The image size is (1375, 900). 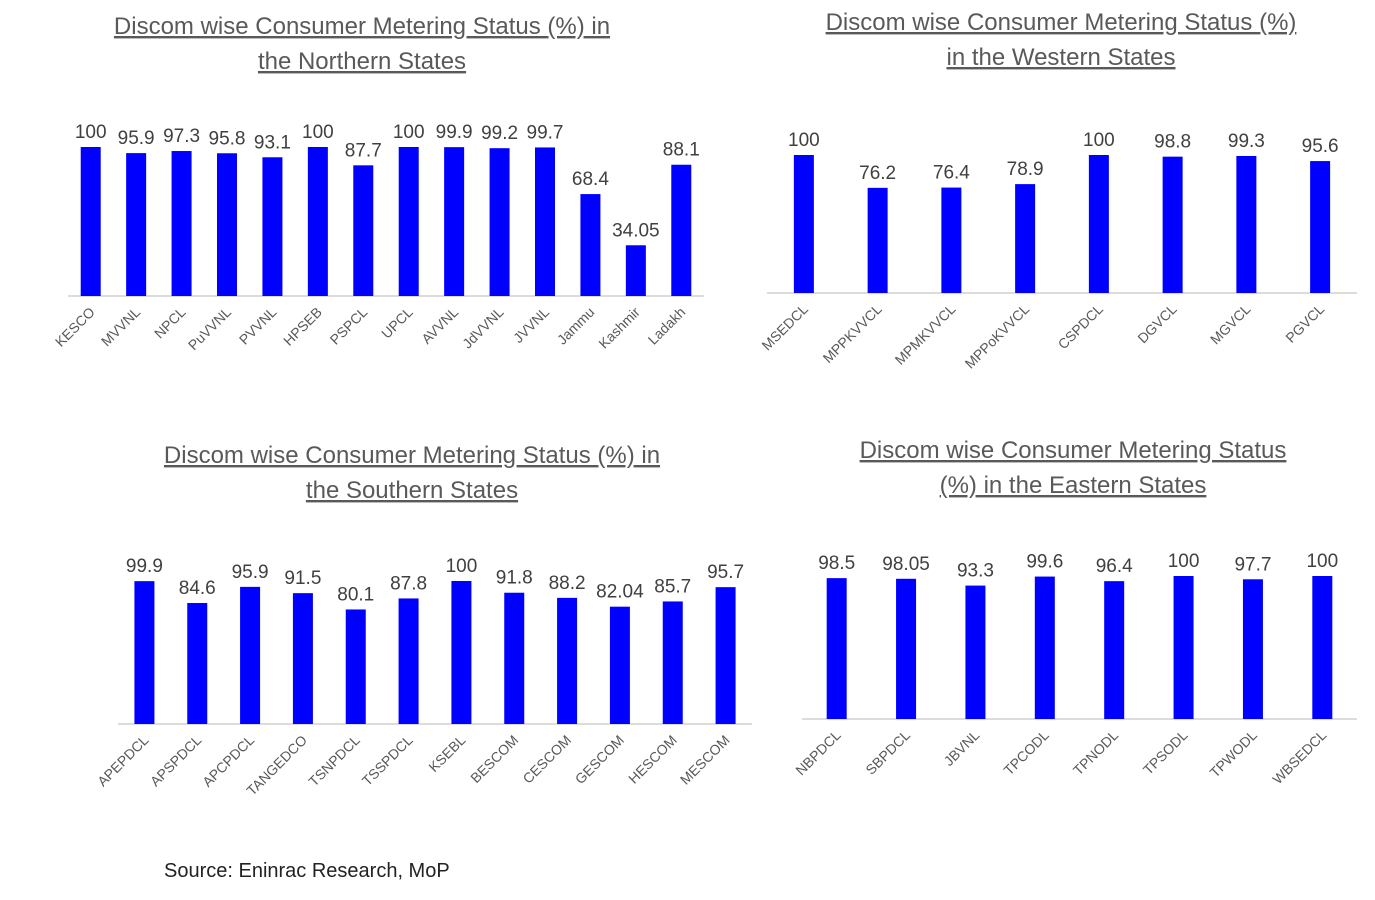 What do you see at coordinates (672, 586) in the screenshot?
I see `data-label: 85.7` at bounding box center [672, 586].